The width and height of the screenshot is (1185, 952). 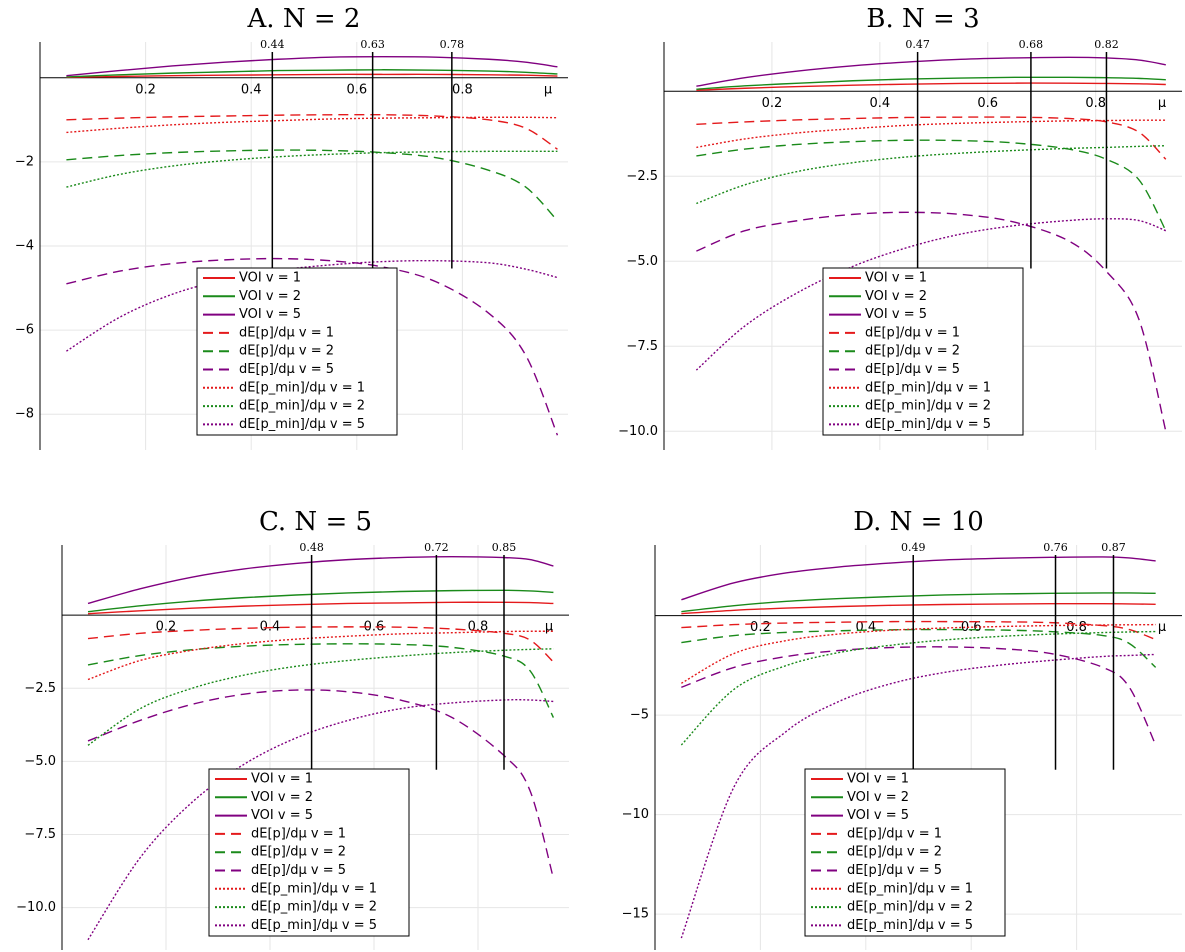 What do you see at coordinates (315, 522) in the screenshot?
I see `chart-title: C. N = 5` at bounding box center [315, 522].